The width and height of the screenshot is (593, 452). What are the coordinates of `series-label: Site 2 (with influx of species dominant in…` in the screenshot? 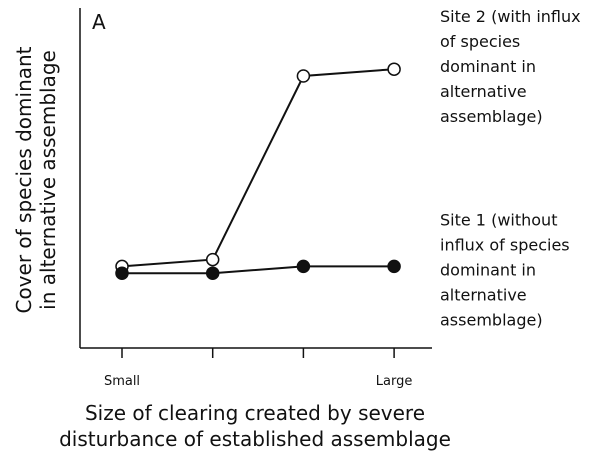 It's located at (510, 66).